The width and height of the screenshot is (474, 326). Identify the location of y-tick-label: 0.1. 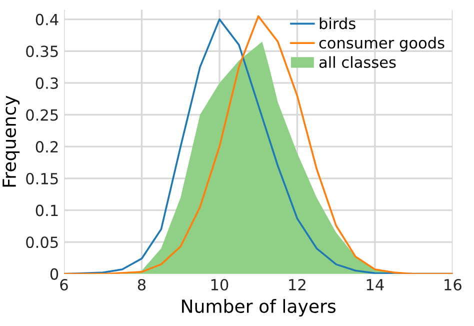
(47, 210).